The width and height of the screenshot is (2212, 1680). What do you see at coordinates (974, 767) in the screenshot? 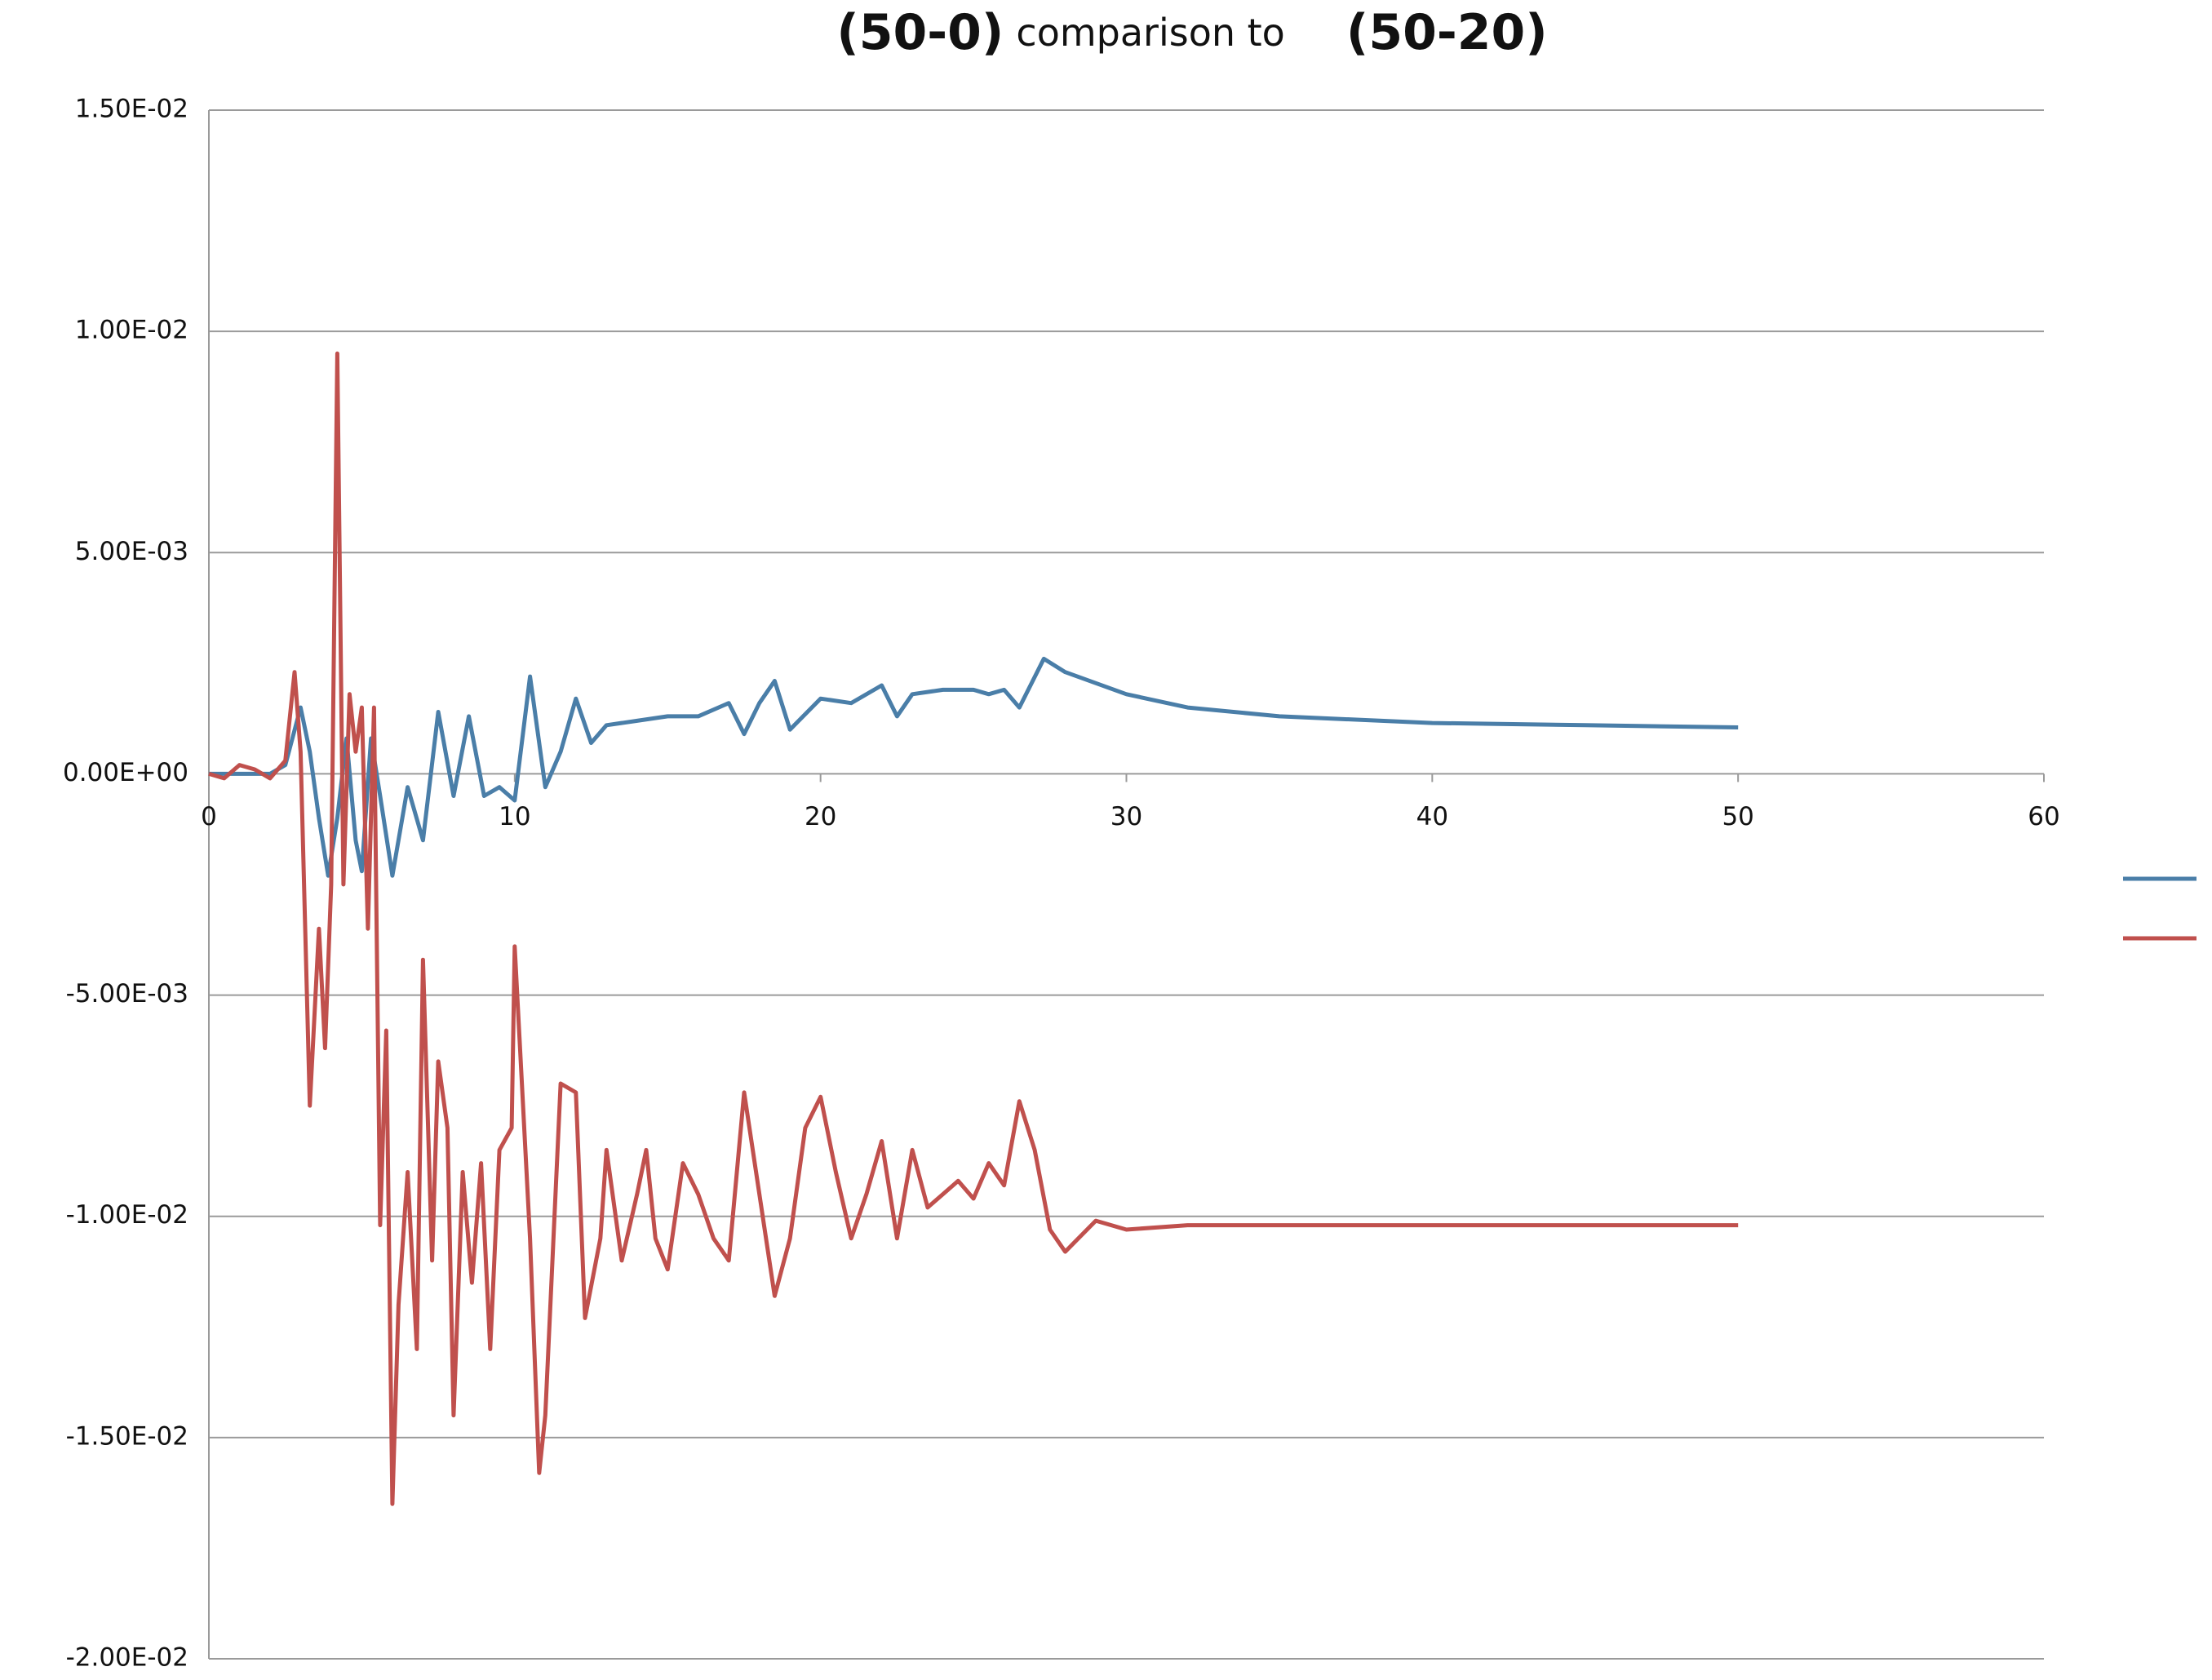
I see `series-line` at bounding box center [974, 767].